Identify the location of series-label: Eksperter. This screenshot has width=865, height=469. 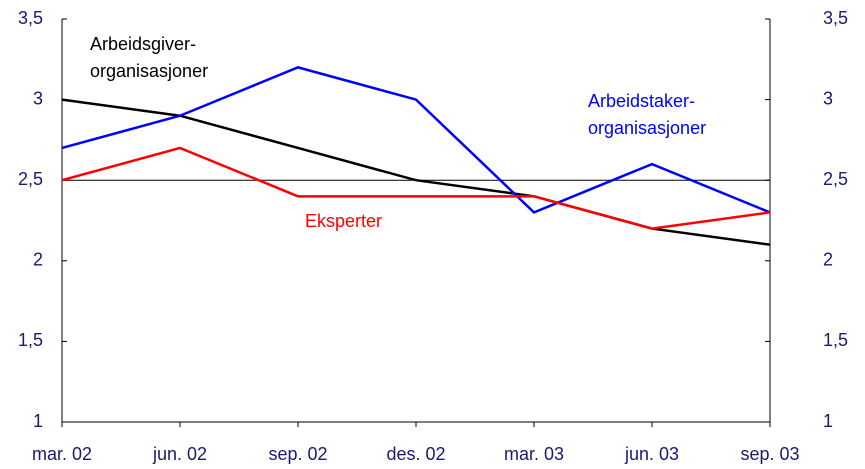
(343, 221).